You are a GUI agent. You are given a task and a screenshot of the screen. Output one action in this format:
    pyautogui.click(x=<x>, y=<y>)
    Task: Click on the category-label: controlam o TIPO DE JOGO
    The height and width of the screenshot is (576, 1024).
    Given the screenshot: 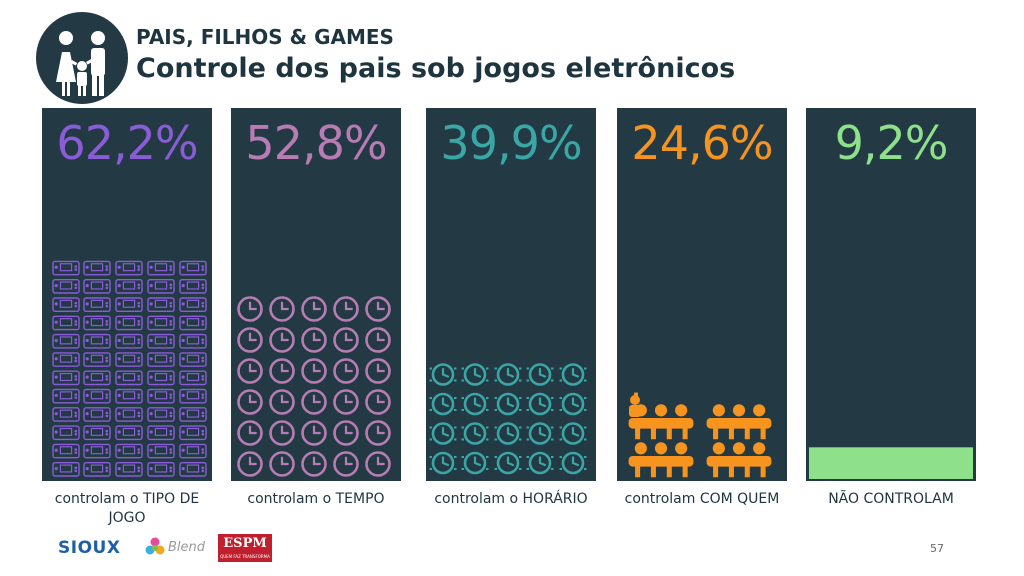 What is the action you would take?
    pyautogui.click(x=127, y=508)
    